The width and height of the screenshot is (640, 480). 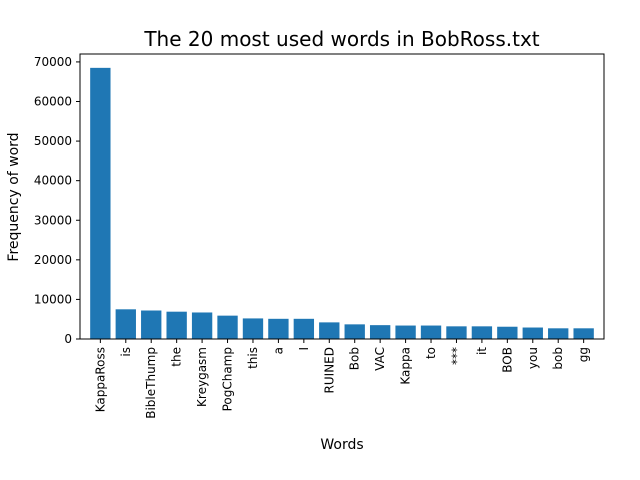 I want to click on x-tick-label: to, so click(x=431, y=353).